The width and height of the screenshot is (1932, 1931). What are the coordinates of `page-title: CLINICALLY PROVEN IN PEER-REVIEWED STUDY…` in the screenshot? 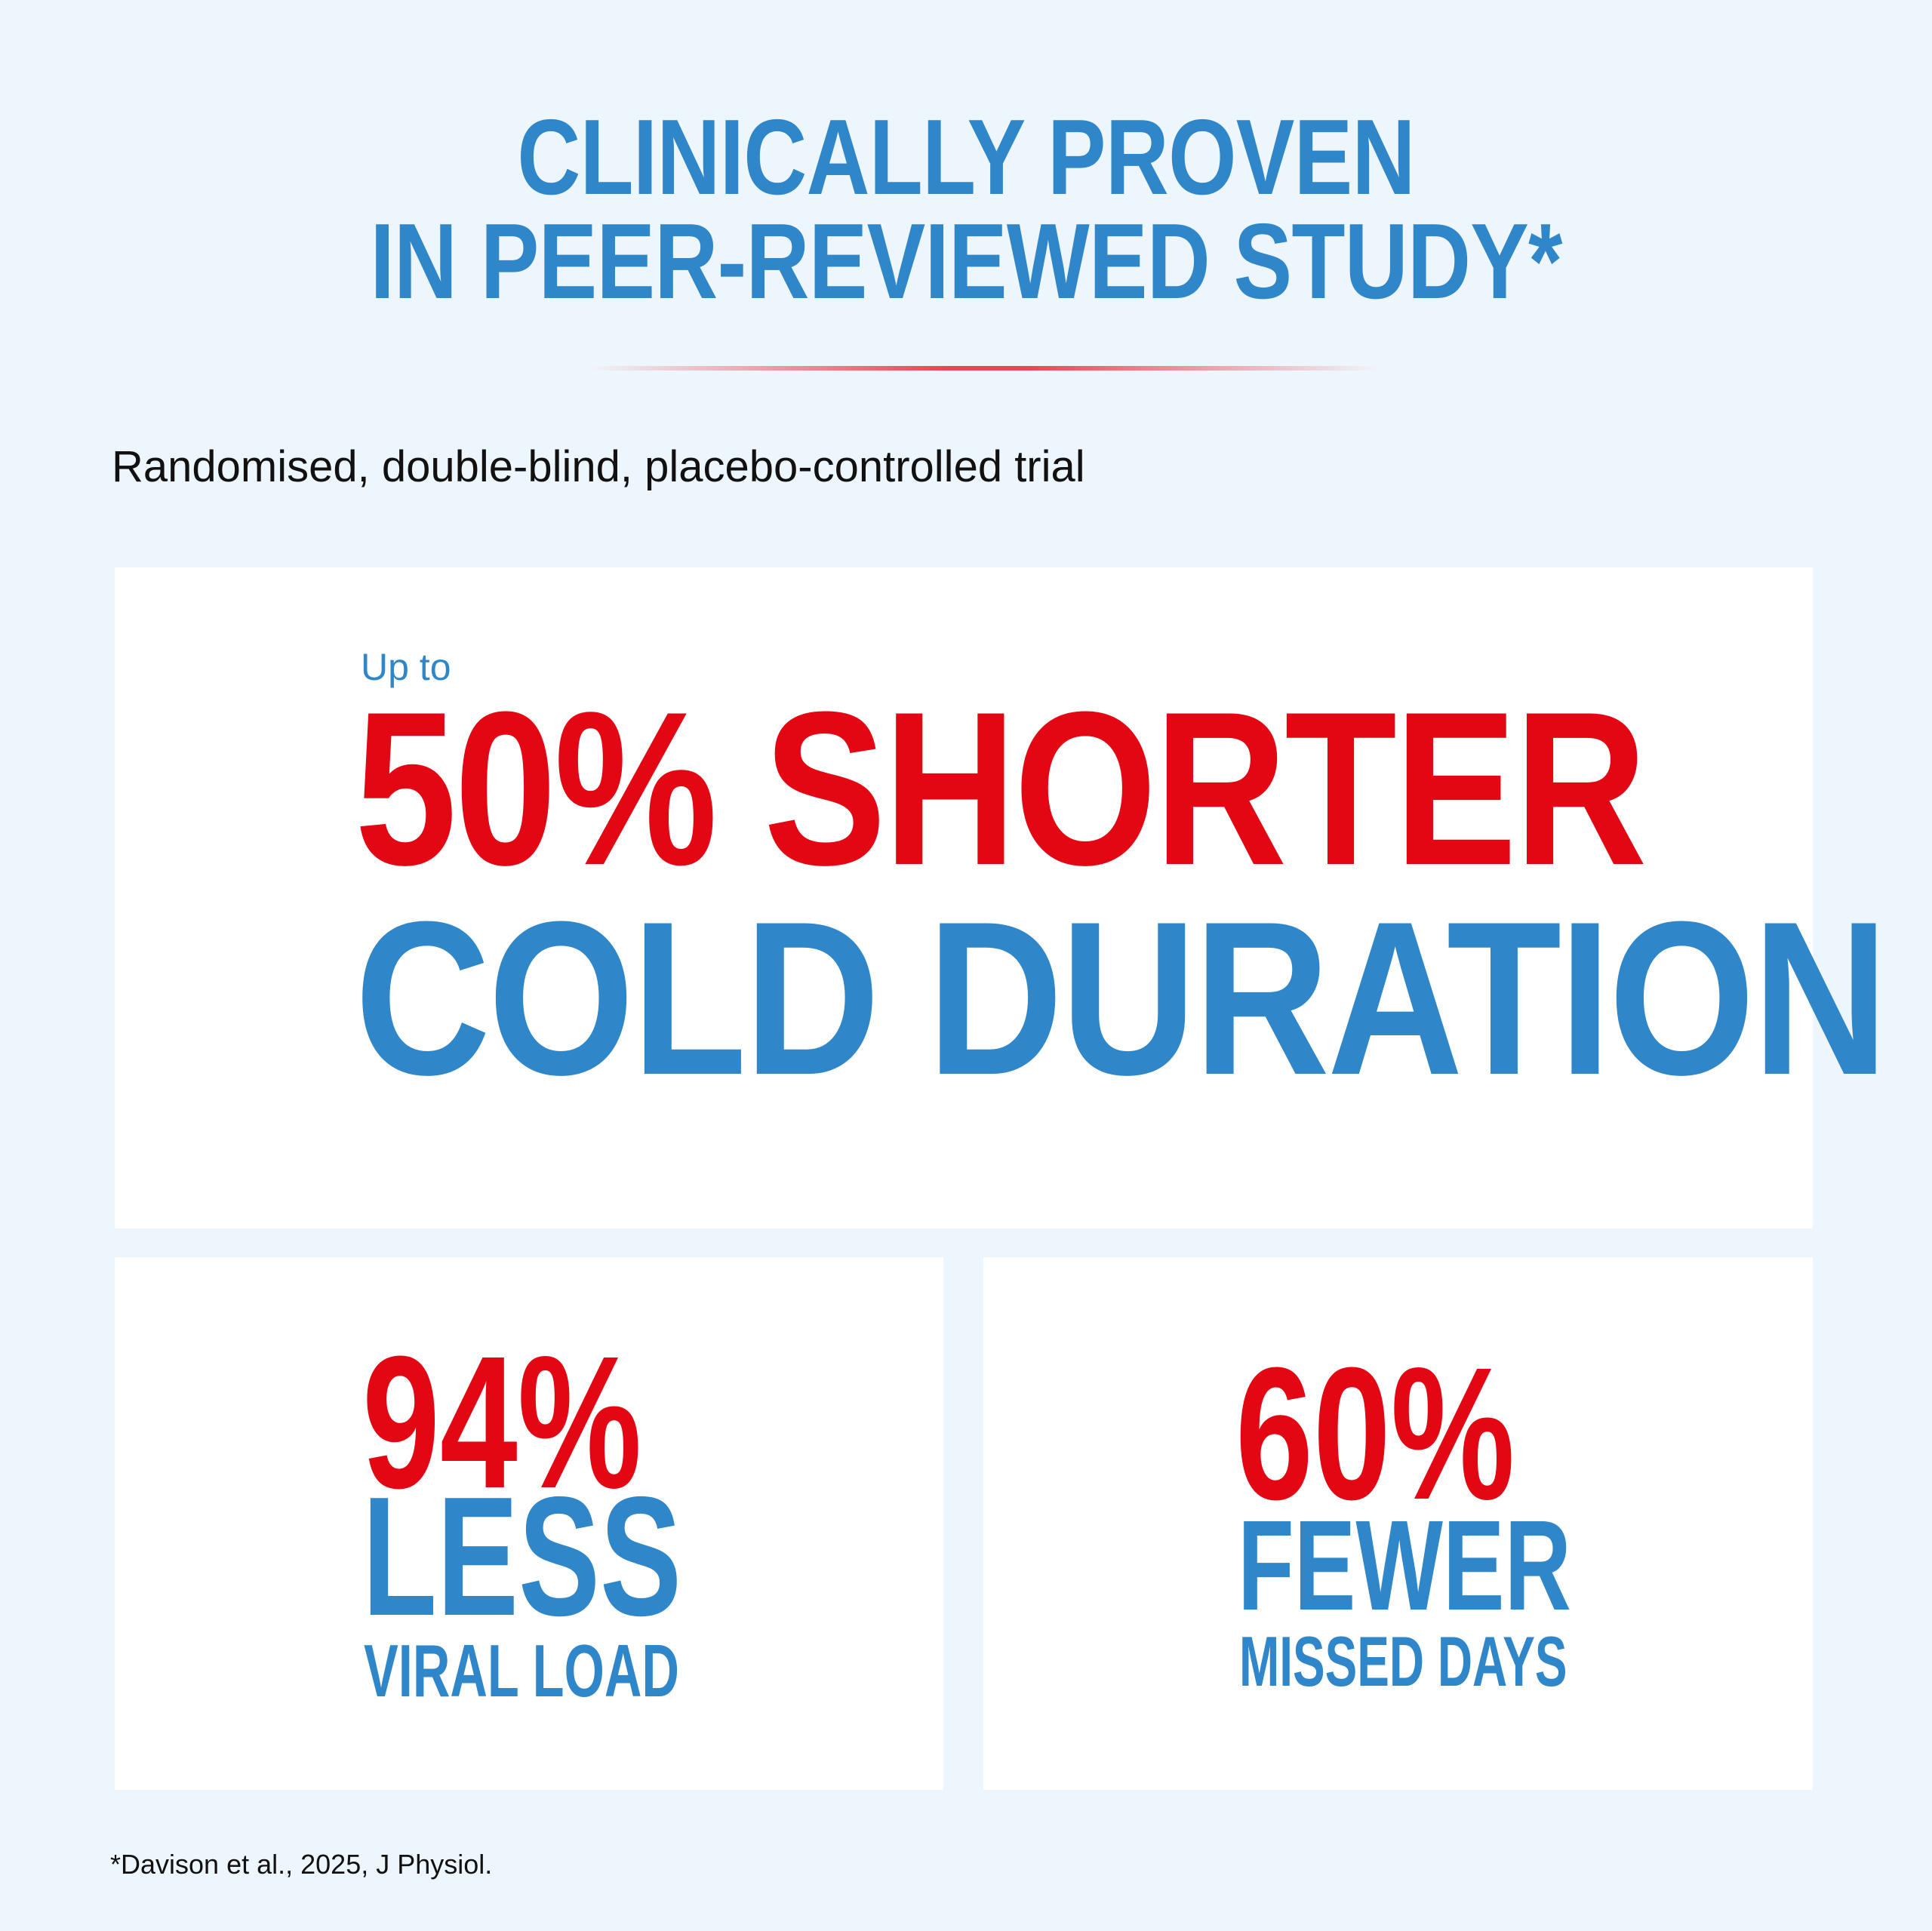 It's located at (966, 209).